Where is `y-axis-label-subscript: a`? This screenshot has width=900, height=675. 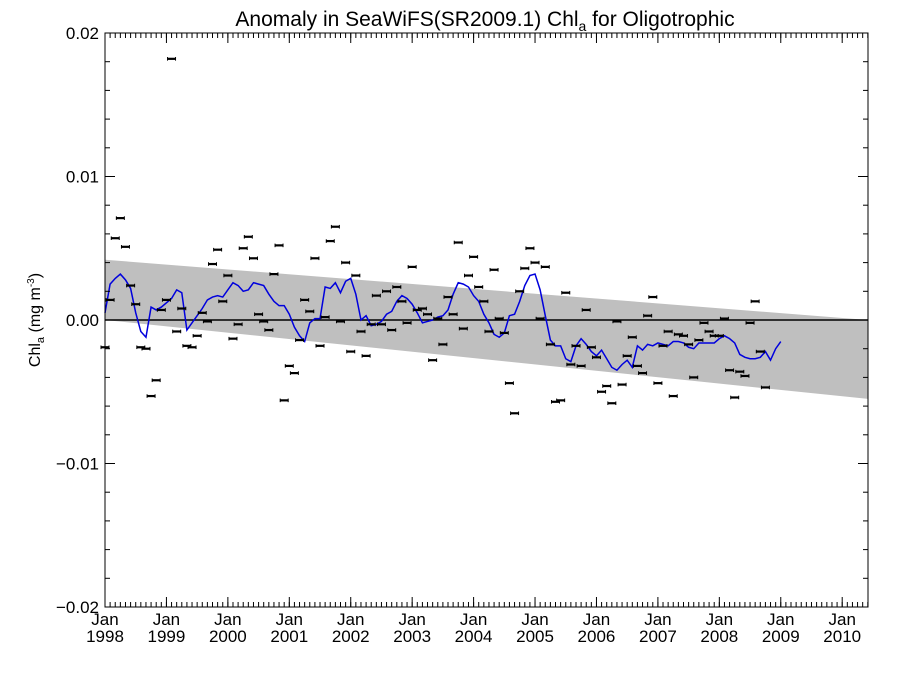 y-axis-label-subscript: a is located at coordinates (41, 339).